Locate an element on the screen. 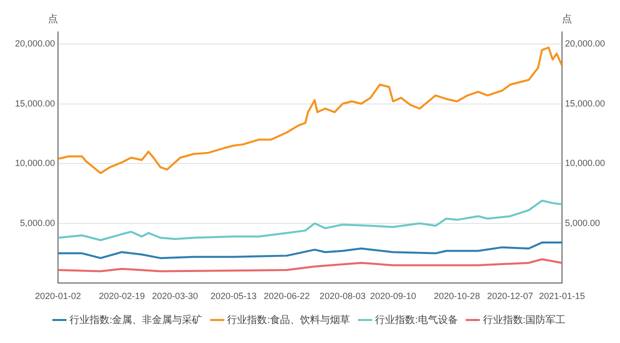  y-tick-label: 15,000.00 is located at coordinates (35, 103).